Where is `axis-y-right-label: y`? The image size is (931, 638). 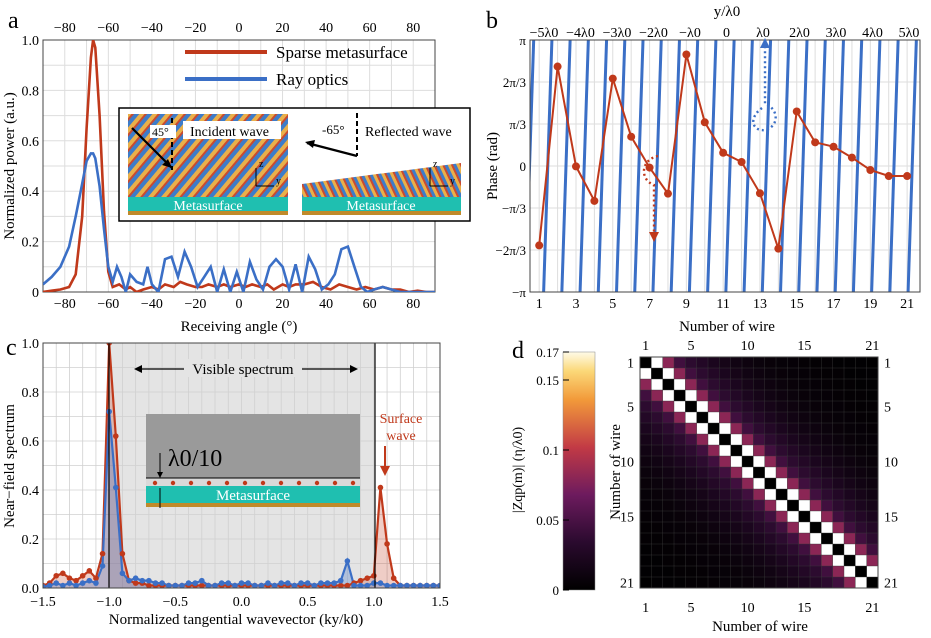 axis-y-right-label: y is located at coordinates (452, 181).